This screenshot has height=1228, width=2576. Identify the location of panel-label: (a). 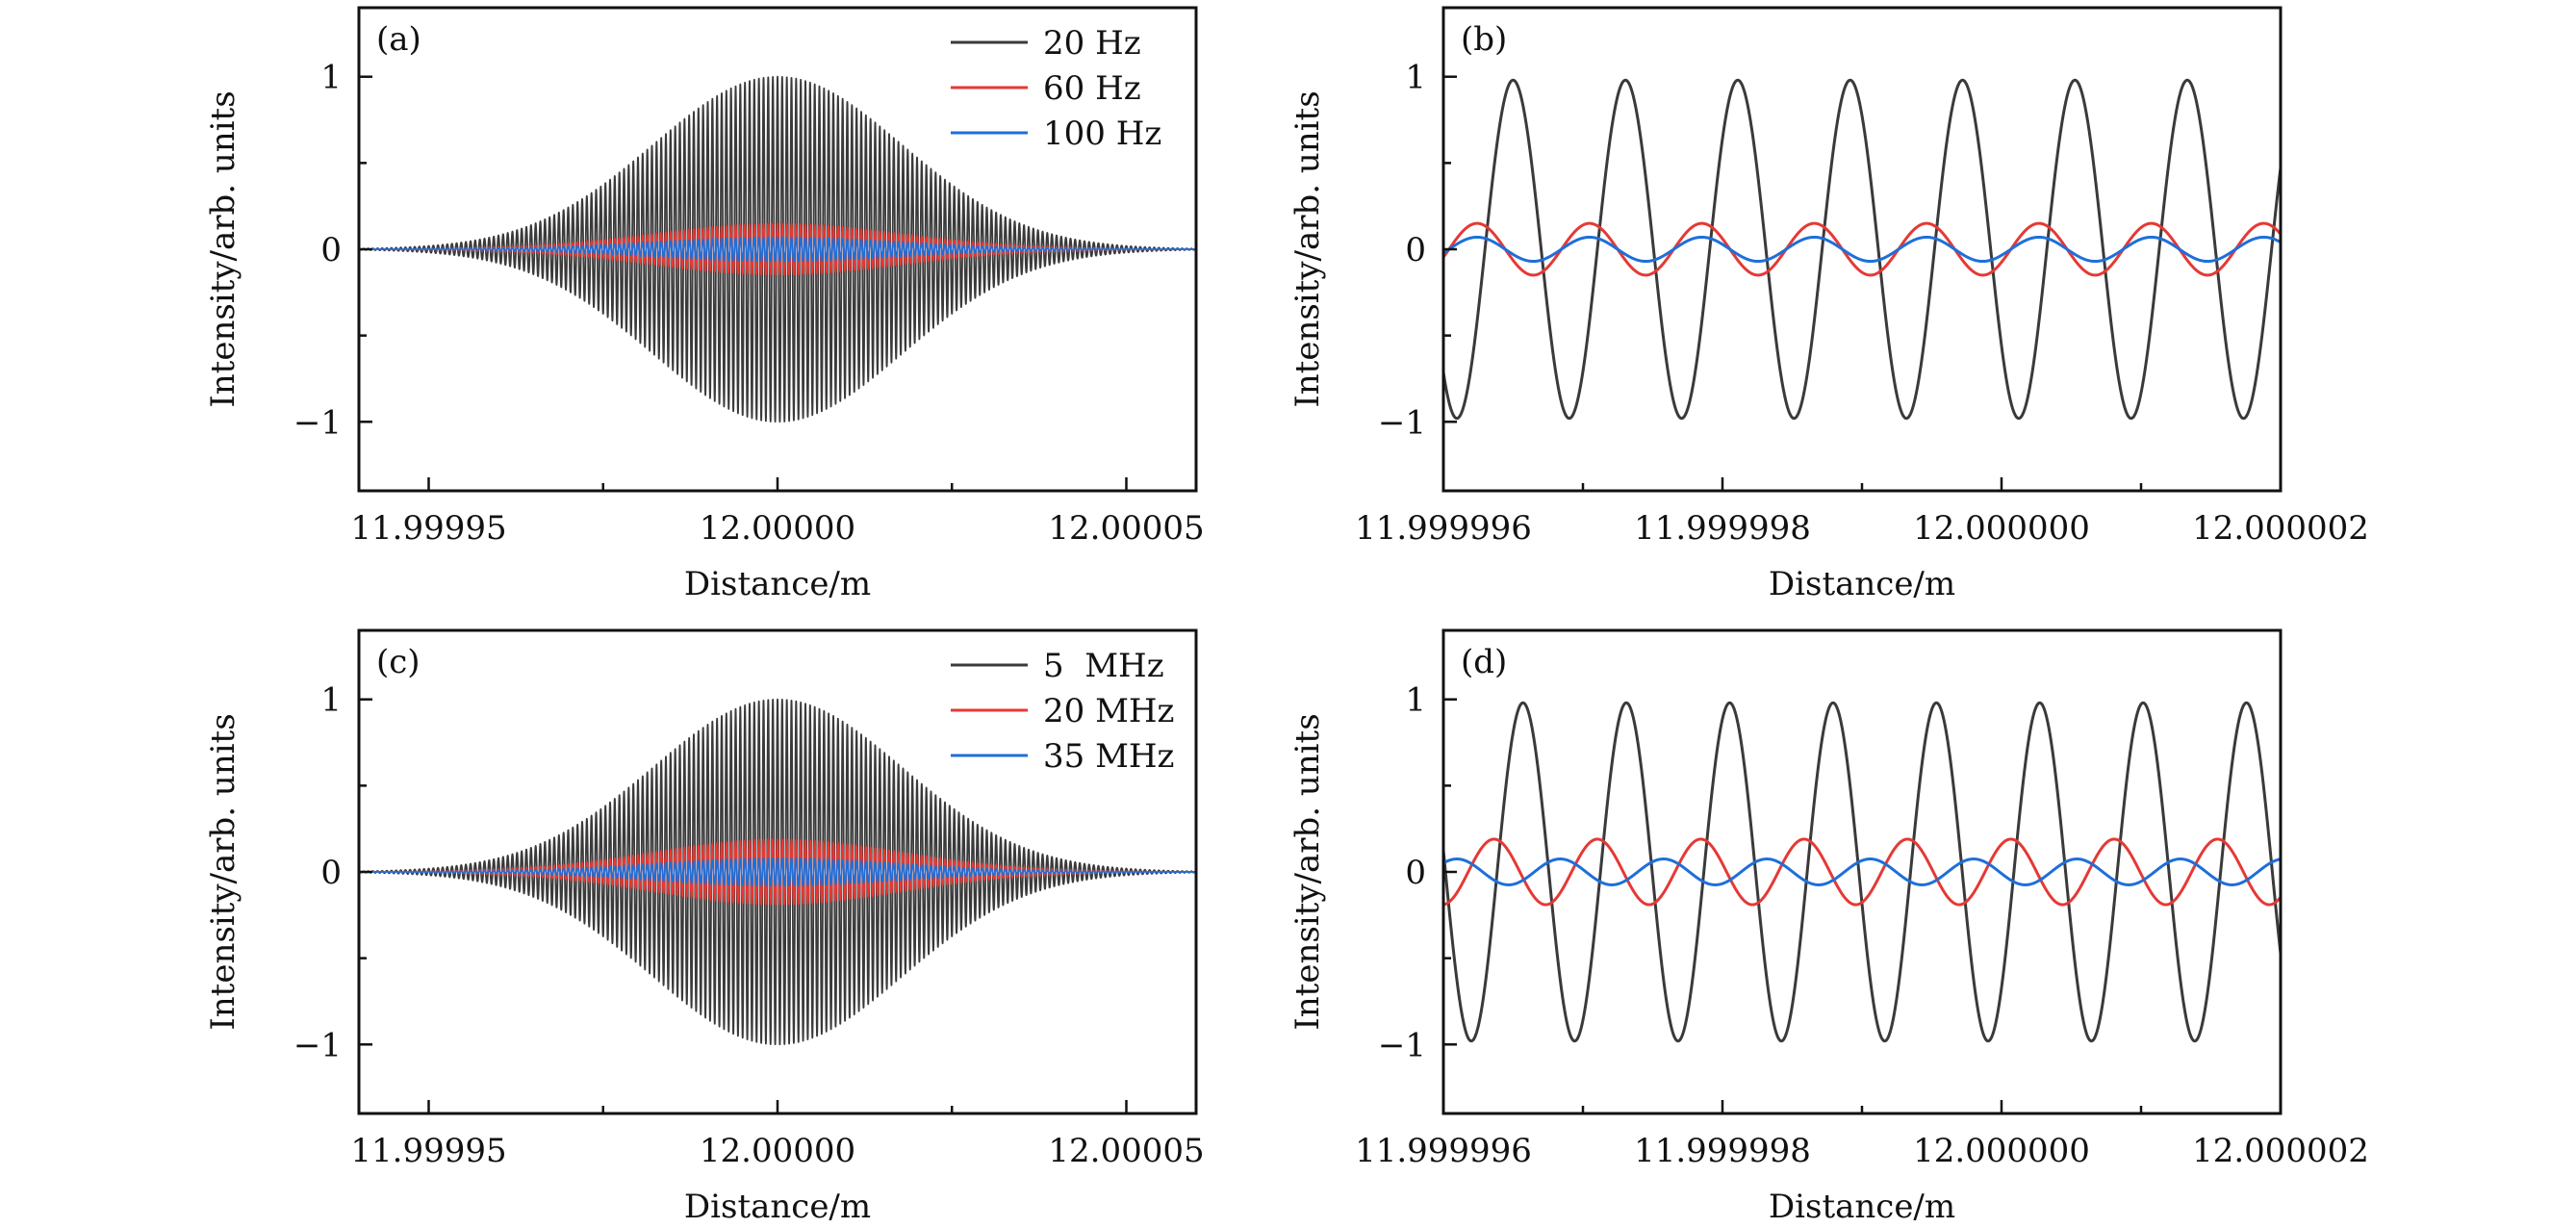
(398, 39).